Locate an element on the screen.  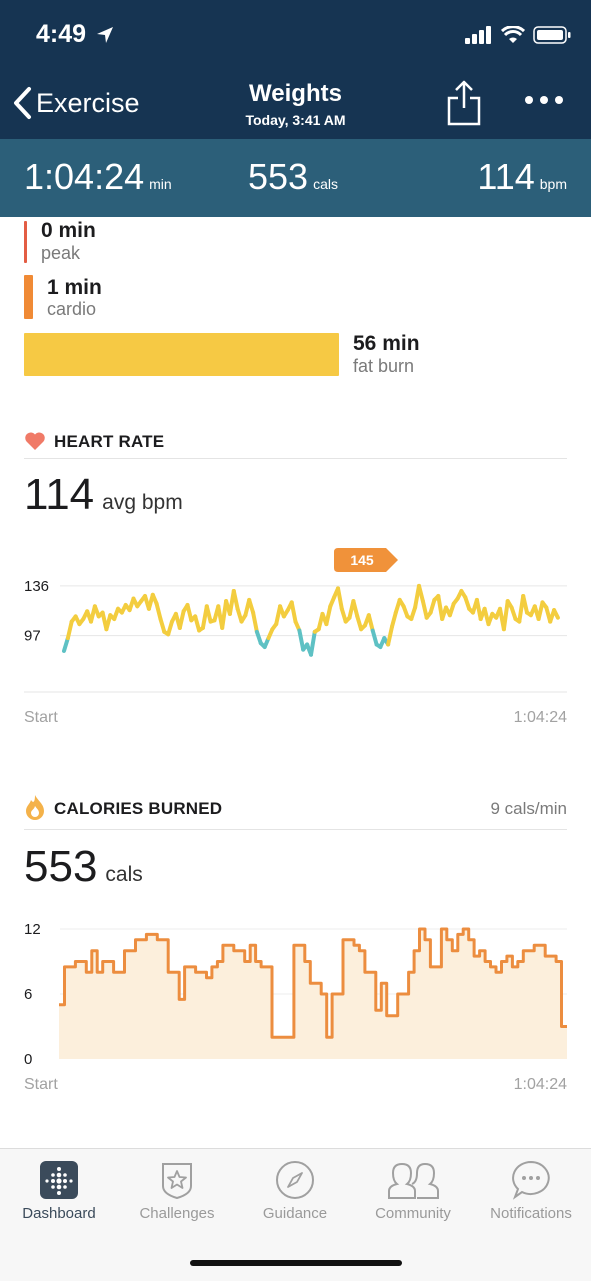
tab-notifications: Notifications is located at coordinates (531, 1190).